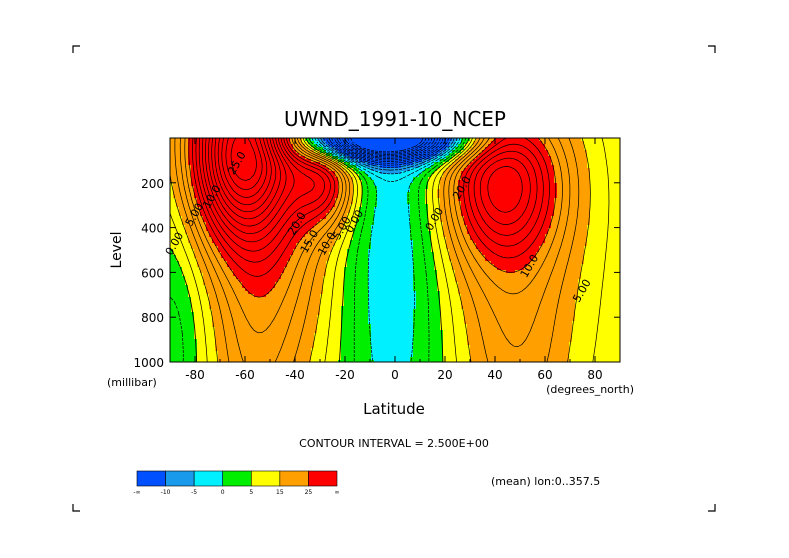 The height and width of the screenshot is (558, 789). I want to click on contour-line, so click(366, 190).